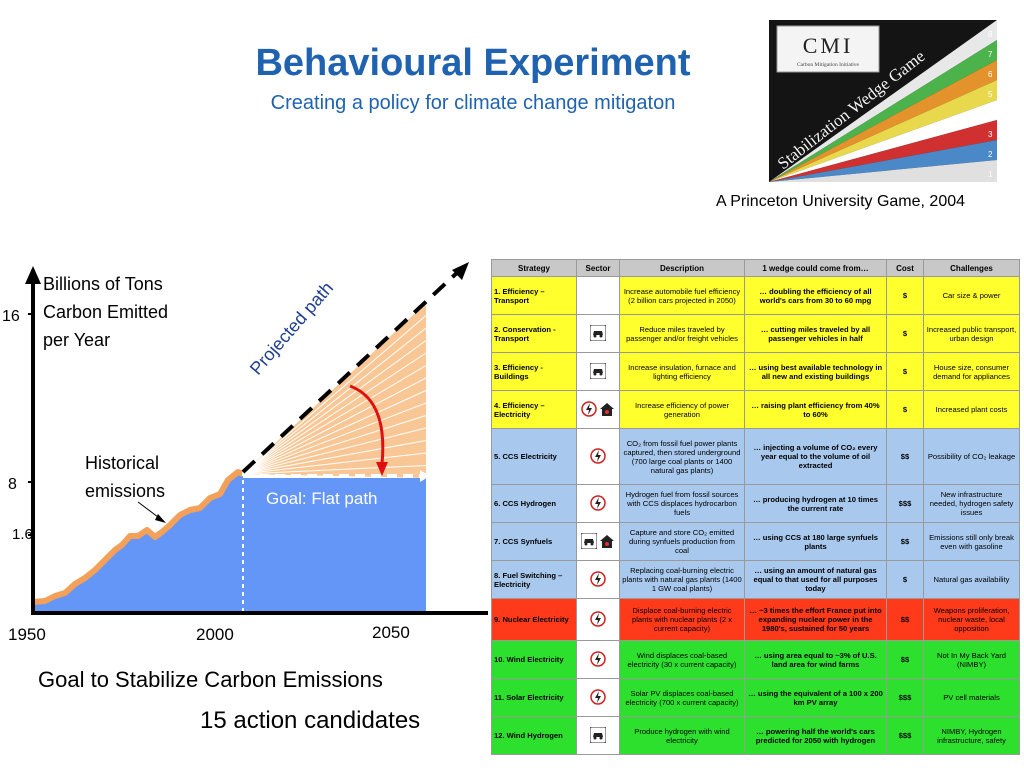 This screenshot has width=1024, height=768. I want to click on historical-emissions-label: Historical emissions, so click(125, 477).